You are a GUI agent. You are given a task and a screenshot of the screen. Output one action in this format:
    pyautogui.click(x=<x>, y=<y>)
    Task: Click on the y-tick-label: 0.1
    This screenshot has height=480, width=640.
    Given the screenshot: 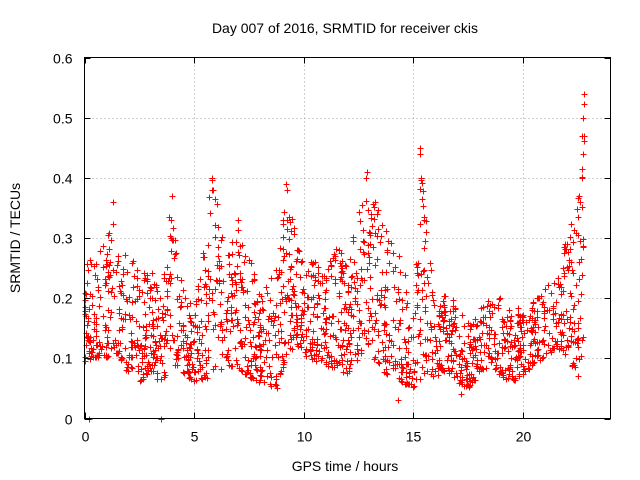 What is the action you would take?
    pyautogui.click(x=63, y=359)
    